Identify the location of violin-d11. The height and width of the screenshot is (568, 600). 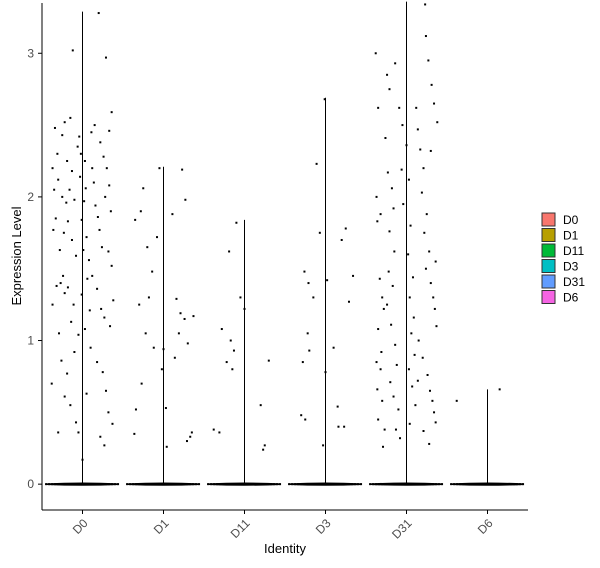
(244, 352).